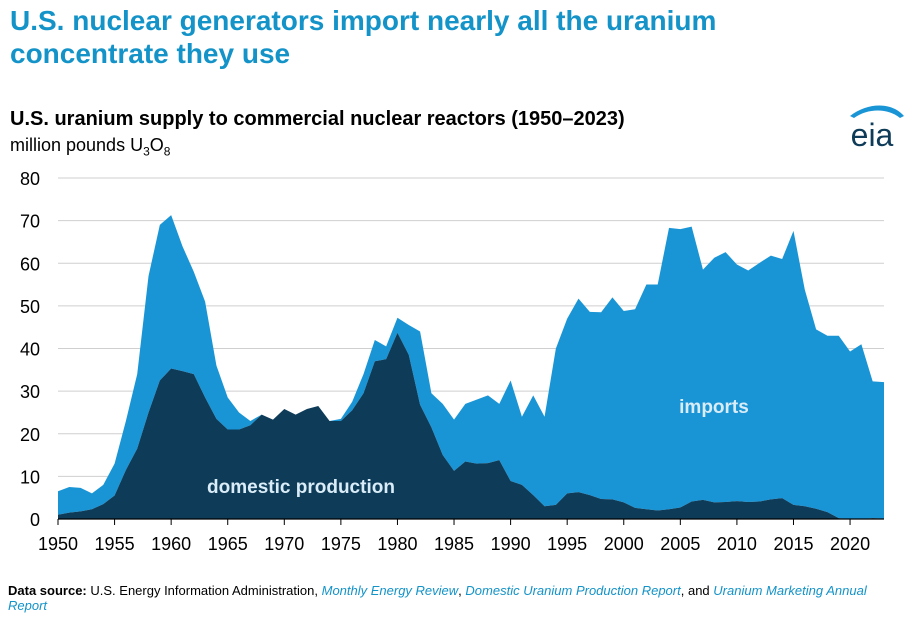 This screenshot has height=623, width=923. I want to click on x-tick-label-2000: 2000, so click(624, 544).